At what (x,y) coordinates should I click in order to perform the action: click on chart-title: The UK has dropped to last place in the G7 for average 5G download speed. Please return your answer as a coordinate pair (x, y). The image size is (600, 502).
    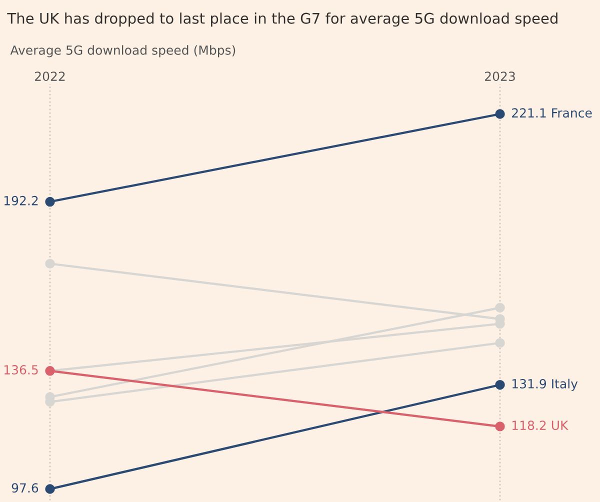
    Looking at the image, I should click on (282, 19).